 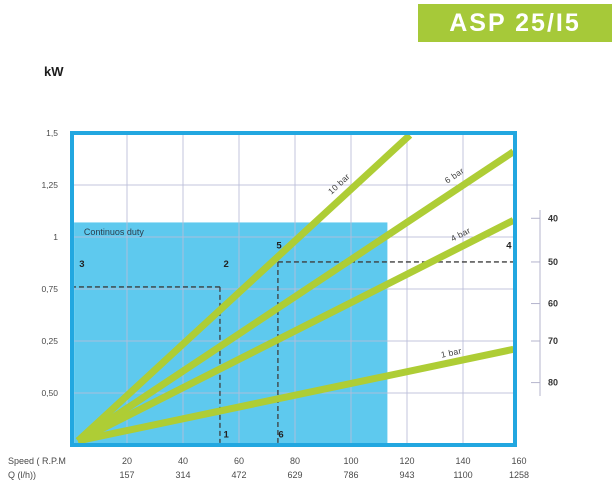 I want to click on speed-tick-label: 160, so click(x=519, y=461).